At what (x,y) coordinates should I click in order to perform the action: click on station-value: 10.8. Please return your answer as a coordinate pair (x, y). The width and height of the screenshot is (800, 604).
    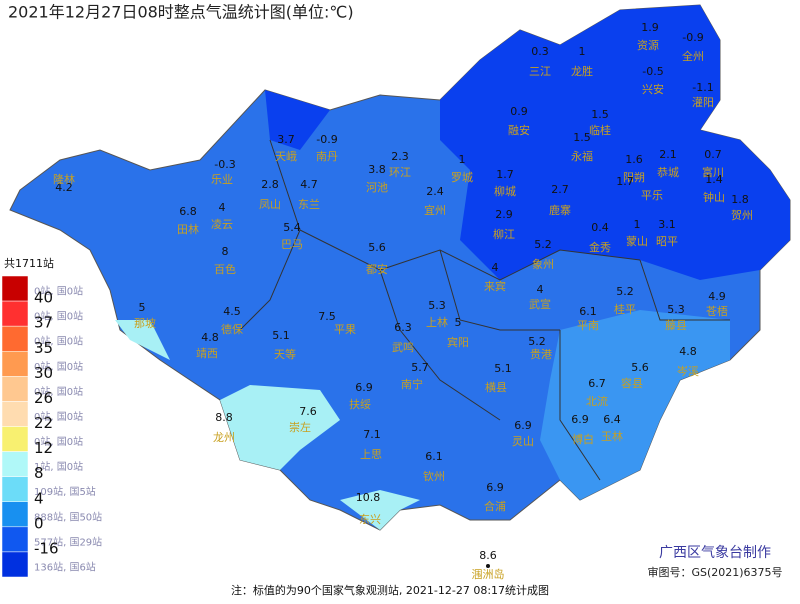
    Looking at the image, I should click on (368, 497).